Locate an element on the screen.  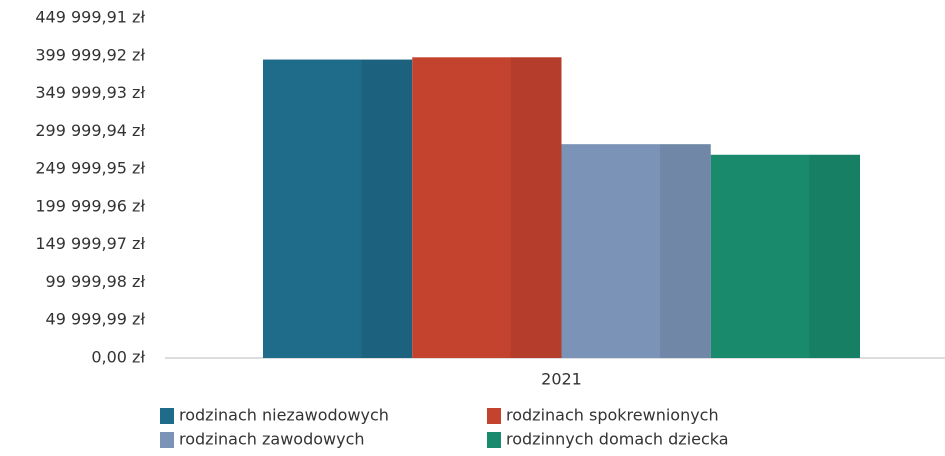
y-tick-label: 149 999,97 zł is located at coordinates (90, 243).